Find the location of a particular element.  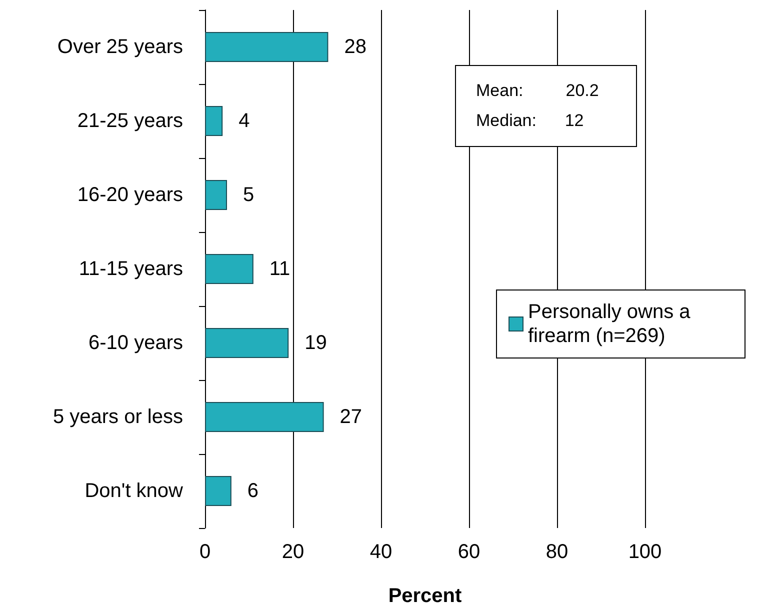

x-tick-label: 20 is located at coordinates (293, 552).